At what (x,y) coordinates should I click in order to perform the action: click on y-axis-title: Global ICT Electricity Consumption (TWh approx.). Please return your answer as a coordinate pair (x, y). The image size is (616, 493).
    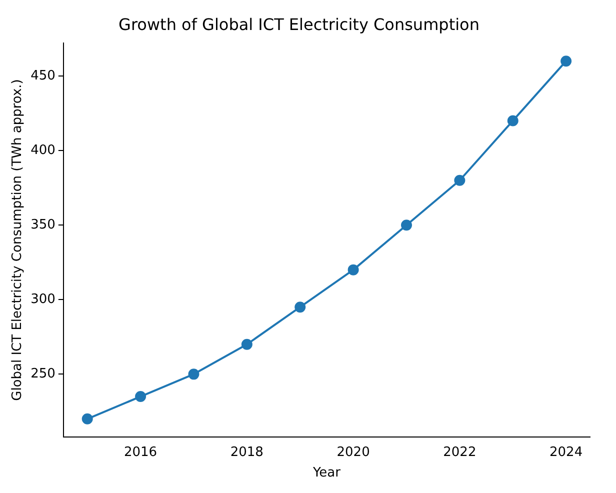
    Looking at the image, I should click on (18, 240).